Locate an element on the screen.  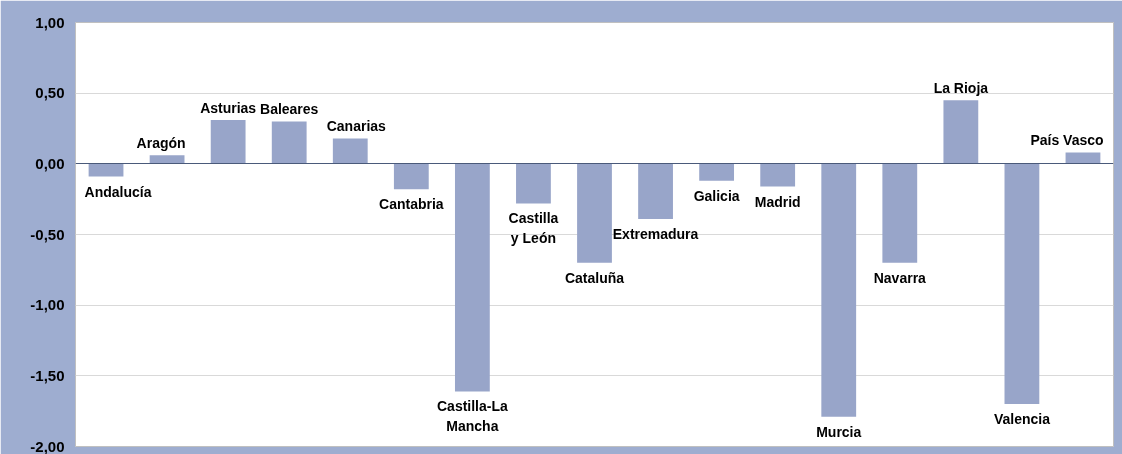
x-tick-label: Asturias is located at coordinates (228, 107).